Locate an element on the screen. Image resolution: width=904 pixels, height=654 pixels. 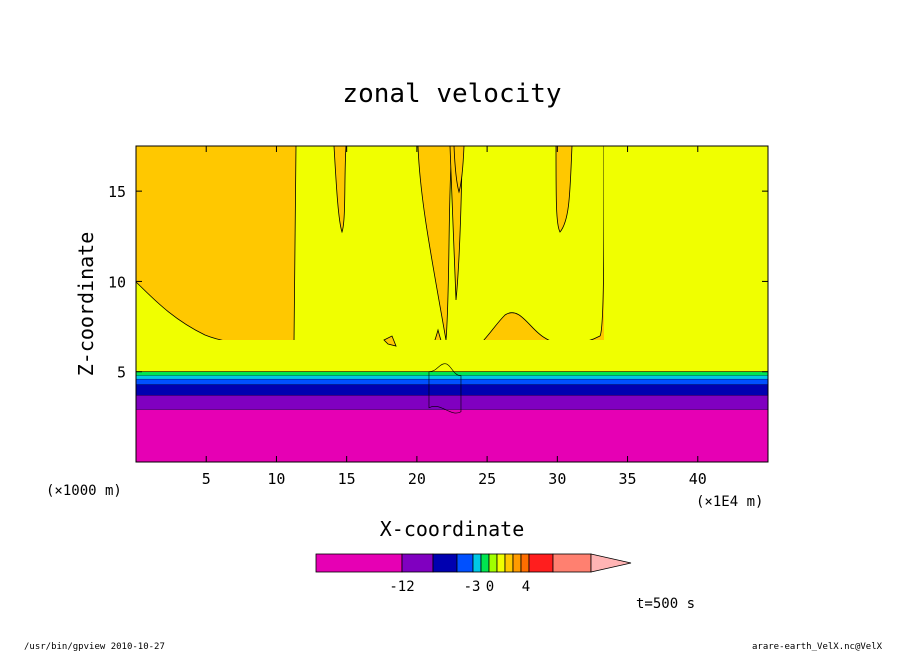
x-tick-label: 35 is located at coordinates (628, 479).